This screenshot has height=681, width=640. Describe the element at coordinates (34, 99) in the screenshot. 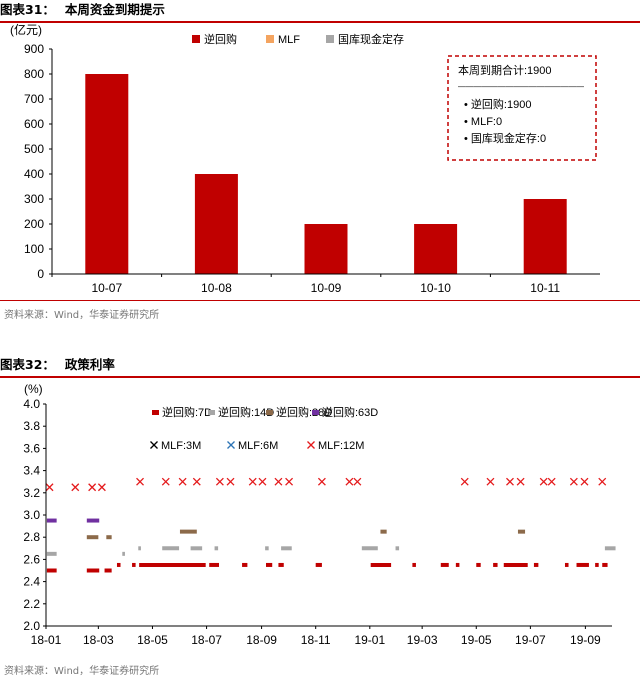

I see `y-tick-label: 700` at that location.